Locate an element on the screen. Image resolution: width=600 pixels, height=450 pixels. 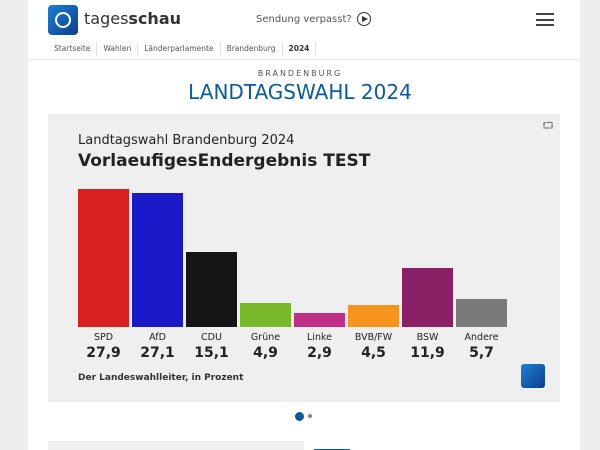
category-label: AfD is located at coordinates (157, 337).